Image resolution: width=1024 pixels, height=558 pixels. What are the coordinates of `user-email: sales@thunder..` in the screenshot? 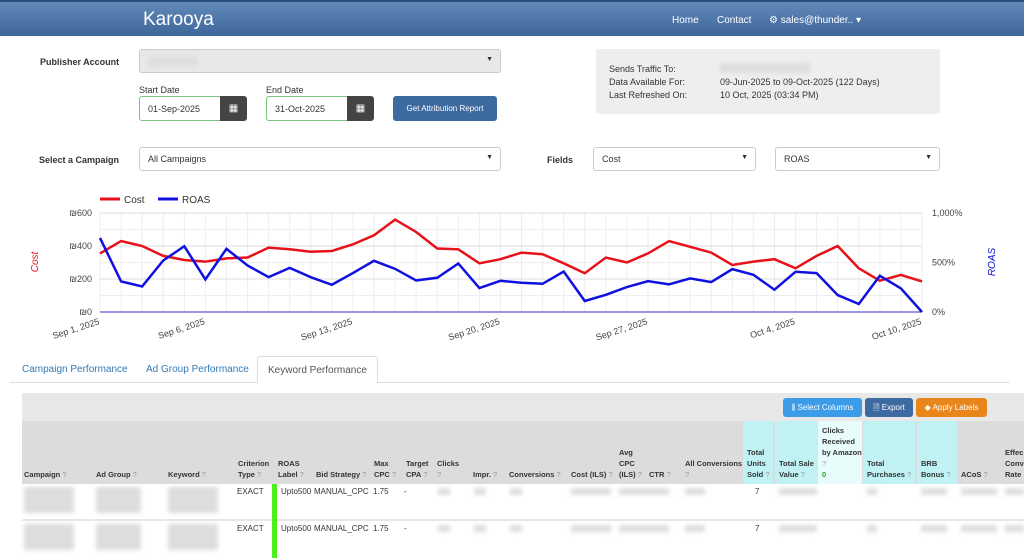 It's located at (817, 20).